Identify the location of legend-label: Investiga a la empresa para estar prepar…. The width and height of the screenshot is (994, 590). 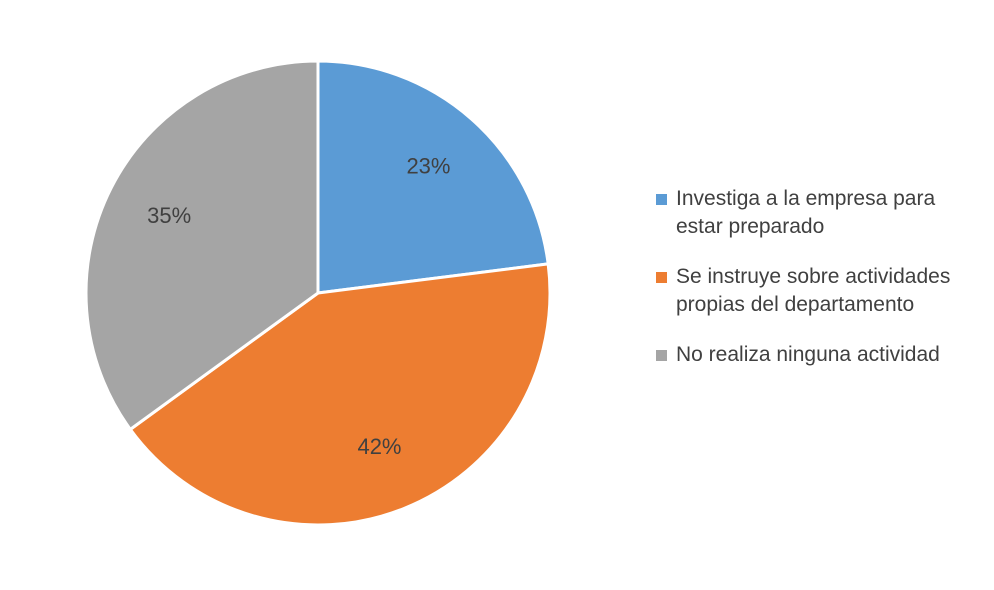
(806, 212).